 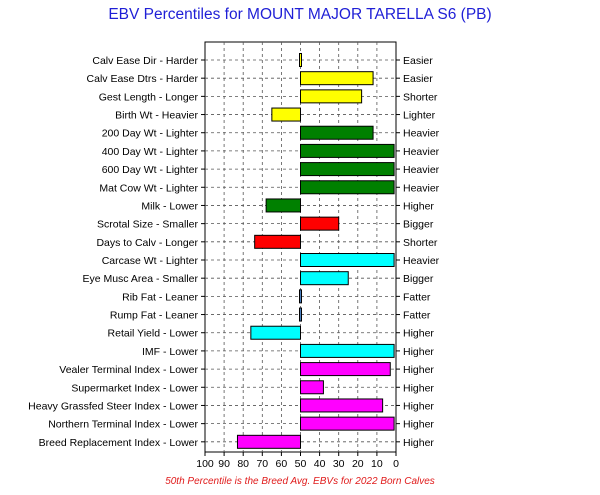 What do you see at coordinates (396, 464) in the screenshot?
I see `x-tick-label: 0` at bounding box center [396, 464].